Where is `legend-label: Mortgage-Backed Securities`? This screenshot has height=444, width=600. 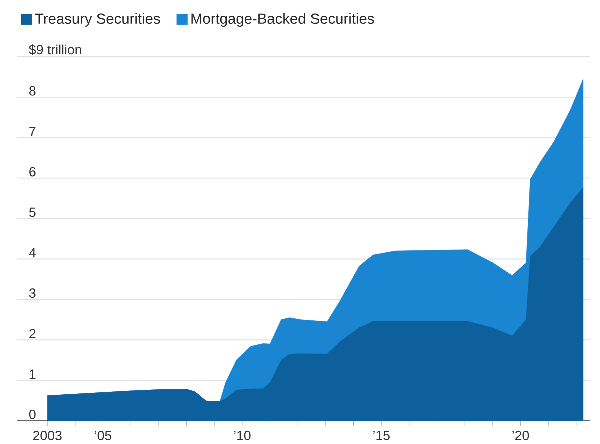 legend-label: Mortgage-Backed Securities is located at coordinates (283, 20).